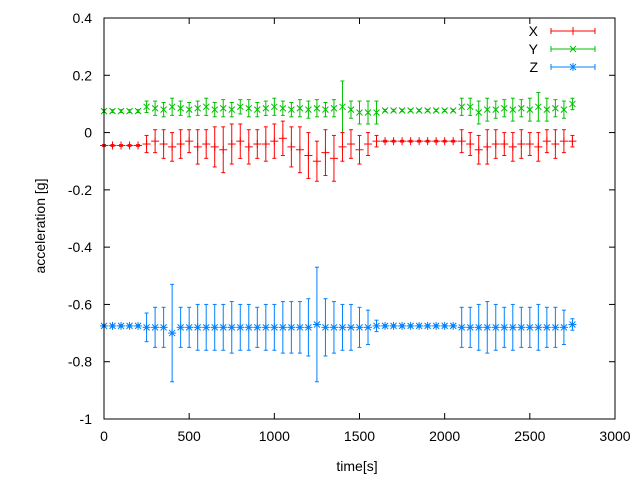 The height and width of the screenshot is (480, 640). What do you see at coordinates (533, 67) in the screenshot?
I see `legend-label: Z` at bounding box center [533, 67].